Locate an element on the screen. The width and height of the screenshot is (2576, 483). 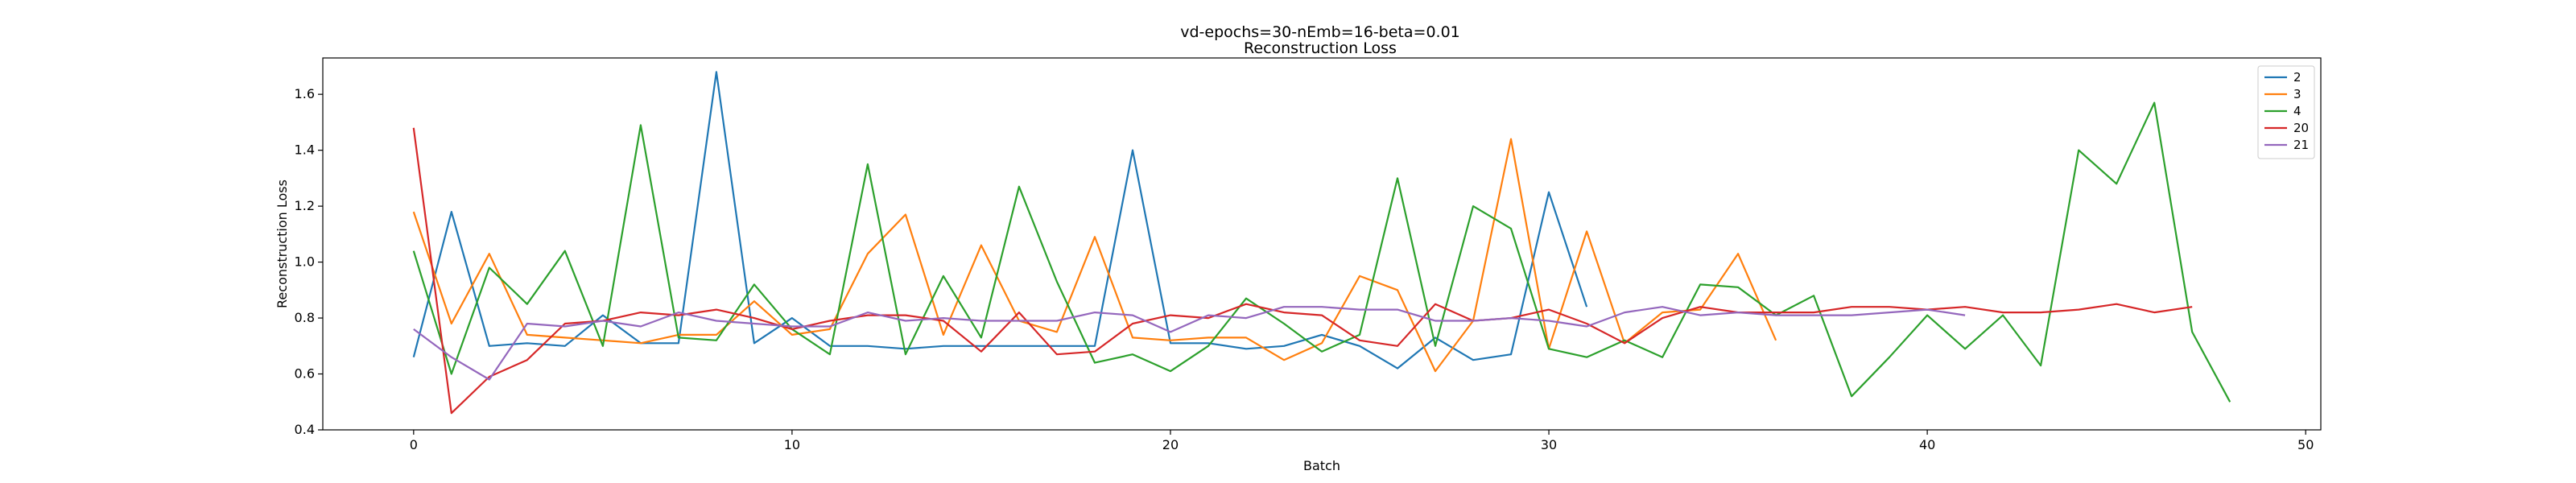
y-axis-label: Reconstruction Loss is located at coordinates (282, 244).